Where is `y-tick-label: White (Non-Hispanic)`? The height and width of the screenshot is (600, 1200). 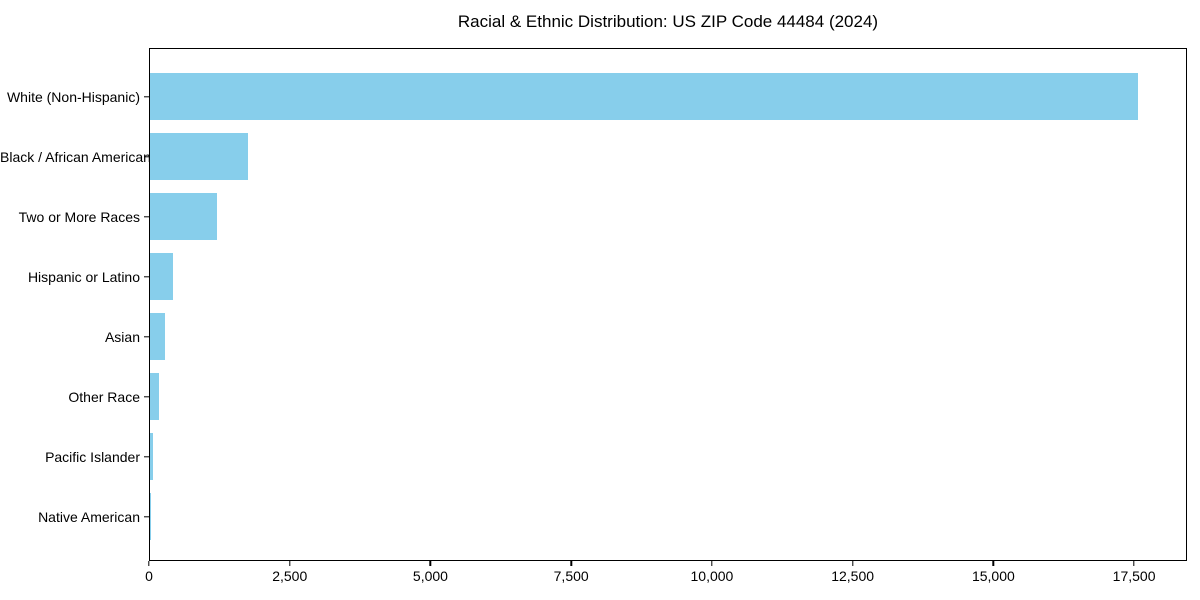 y-tick-label: White (Non-Hispanic) is located at coordinates (73, 96).